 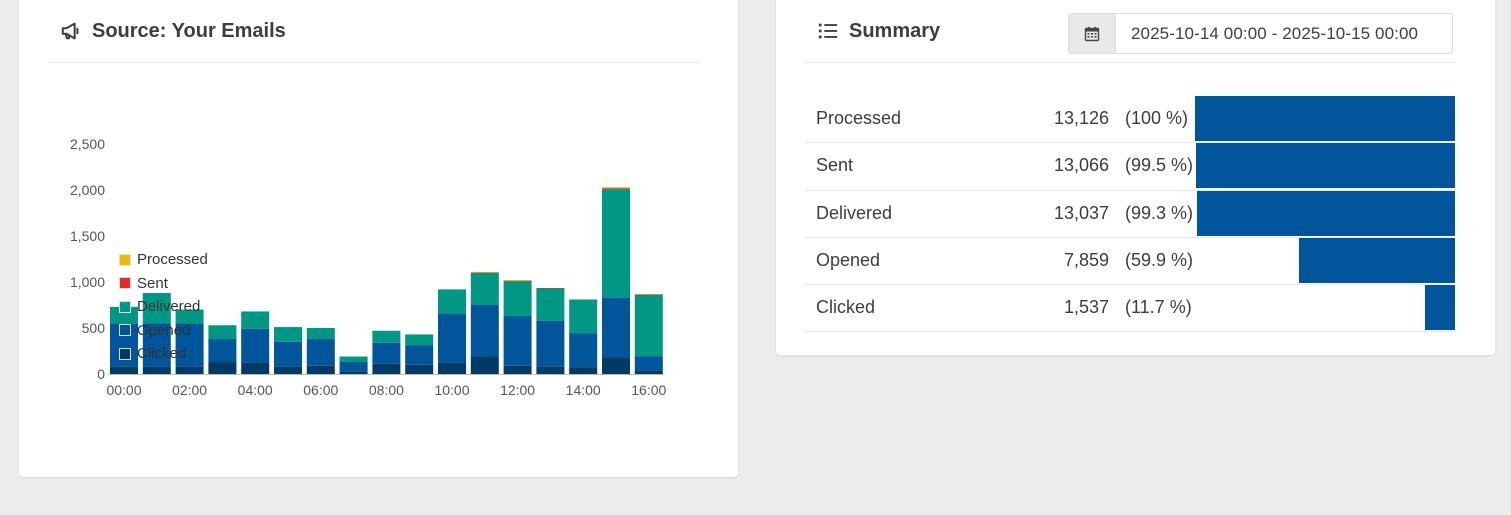 I want to click on summary-row-label: Processed, so click(x=859, y=118).